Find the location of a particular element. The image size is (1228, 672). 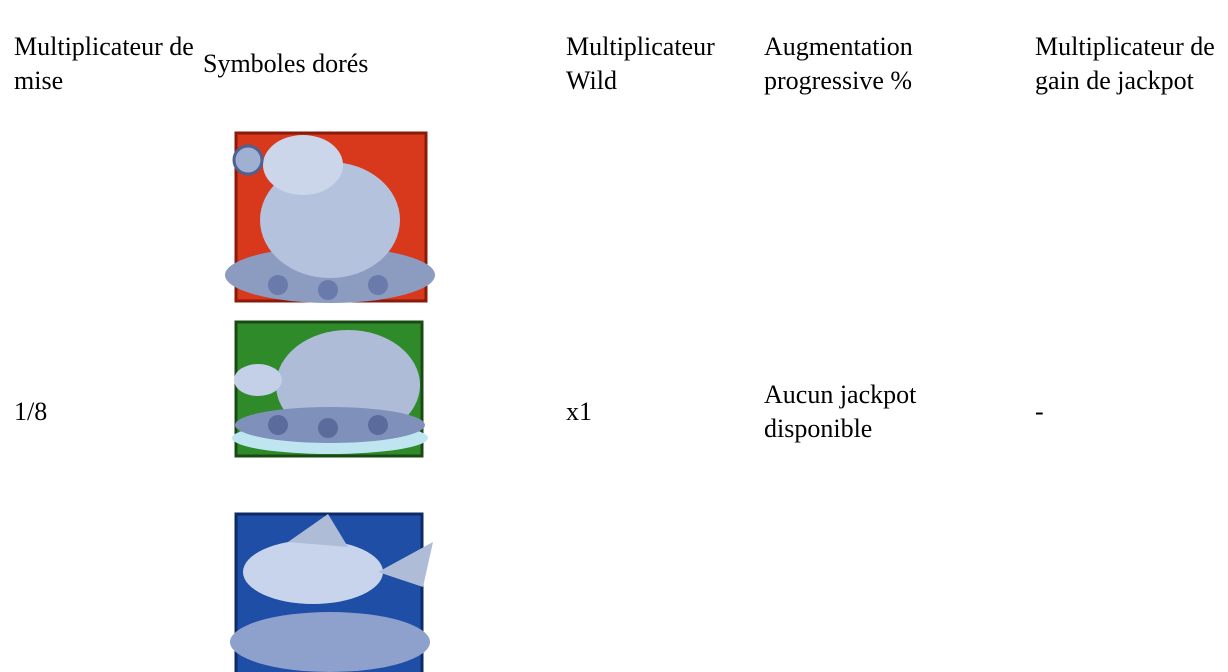

header-cell: Multiplicateur de mise is located at coordinates (106, 64).